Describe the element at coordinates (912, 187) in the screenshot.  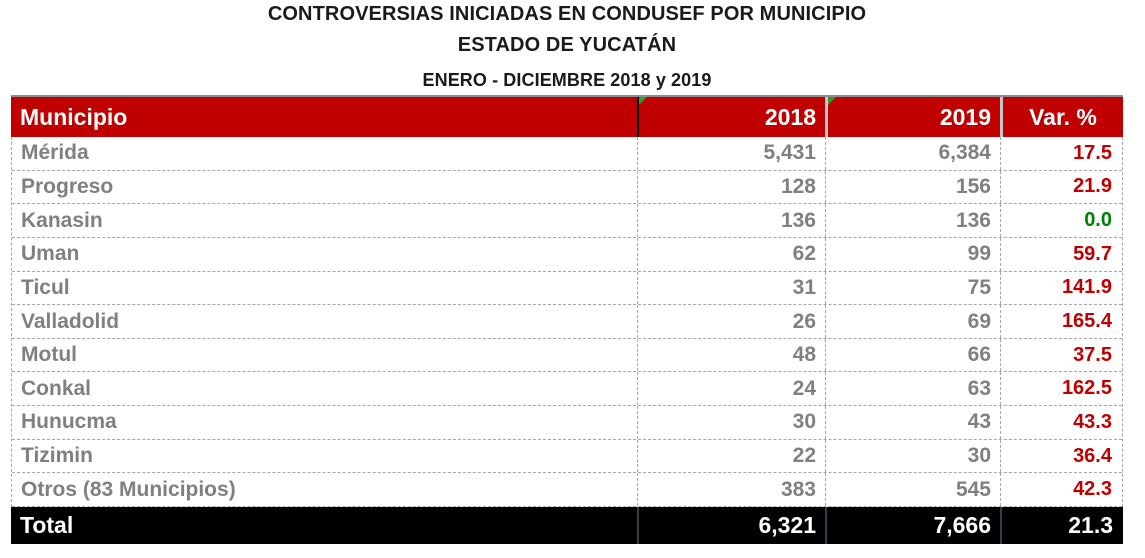
I see `value-2019-cell: 156` at that location.